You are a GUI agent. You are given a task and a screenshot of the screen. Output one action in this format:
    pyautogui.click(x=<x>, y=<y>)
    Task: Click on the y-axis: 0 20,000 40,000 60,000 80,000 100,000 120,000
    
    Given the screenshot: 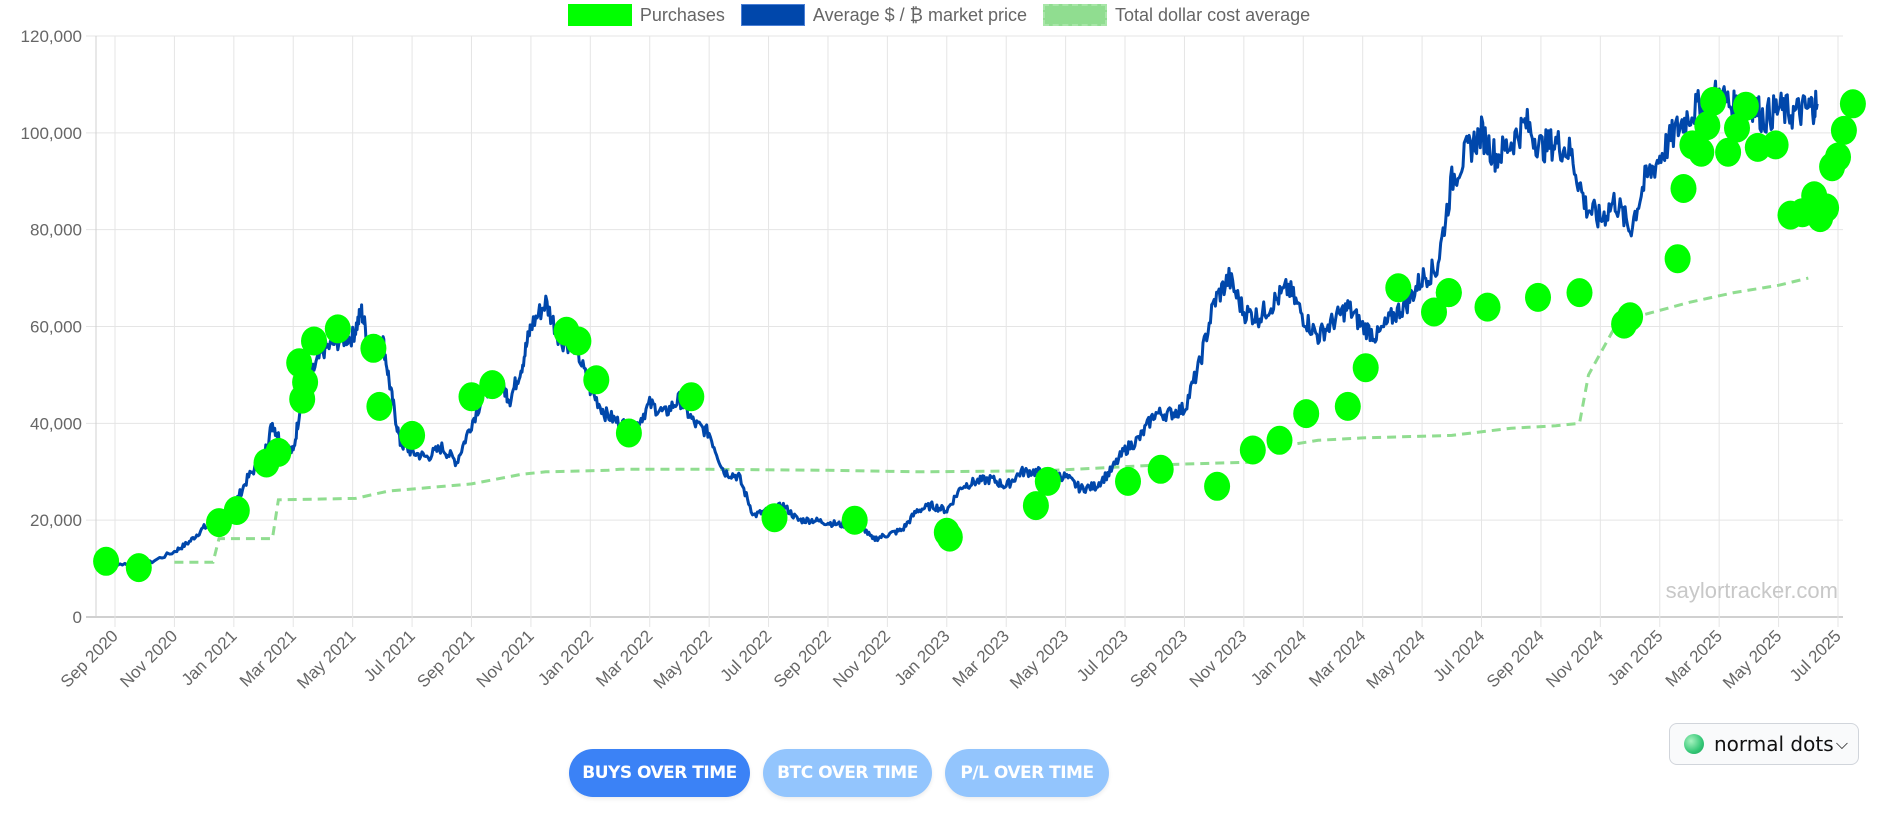 What is the action you would take?
    pyautogui.click(x=51, y=327)
    